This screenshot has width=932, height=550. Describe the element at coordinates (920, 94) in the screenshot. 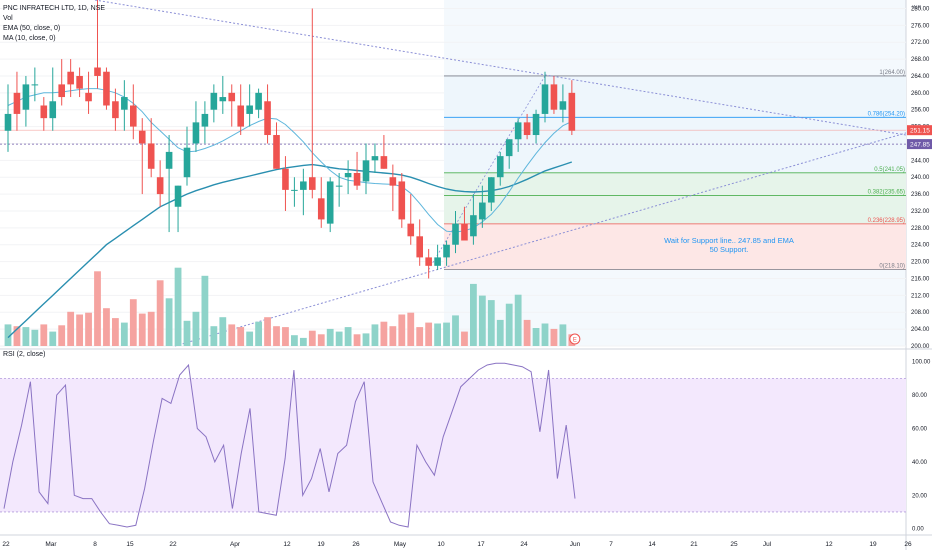

I see `price-tick-label: 260.00` at that location.